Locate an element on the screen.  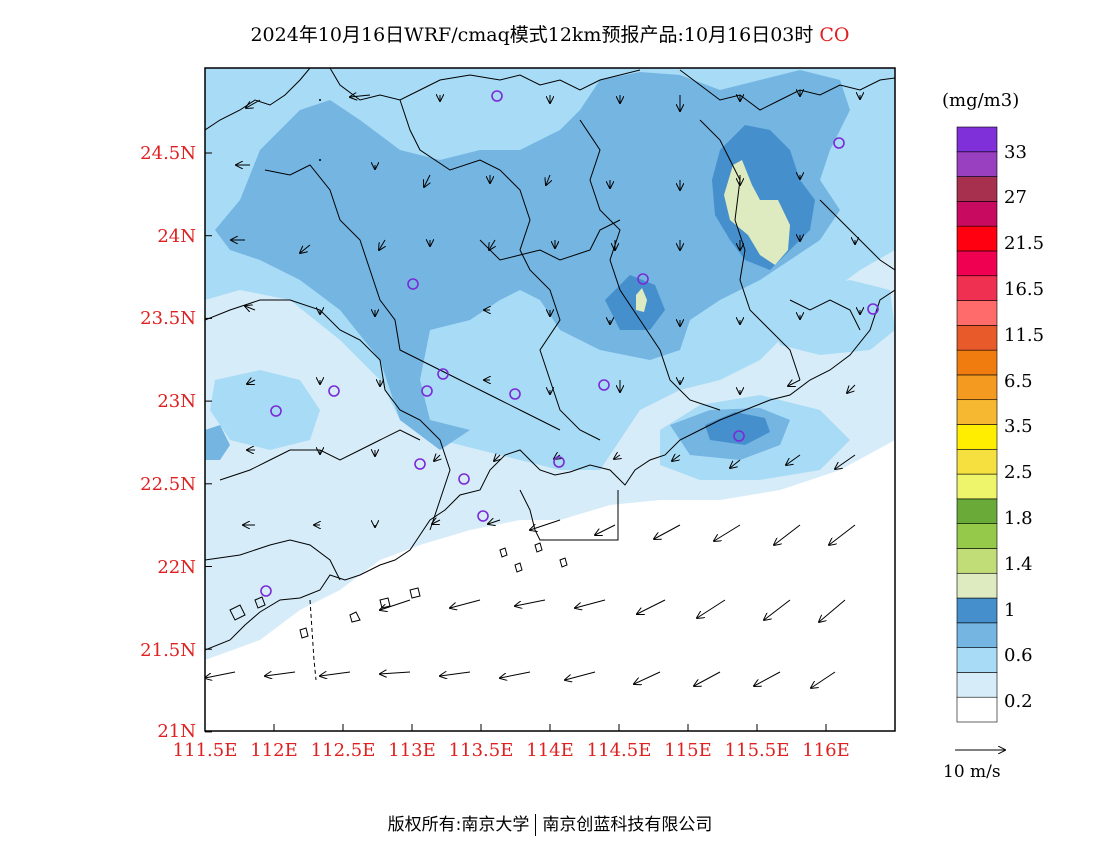
colorbar-label: 1.4 is located at coordinates (1018, 564).